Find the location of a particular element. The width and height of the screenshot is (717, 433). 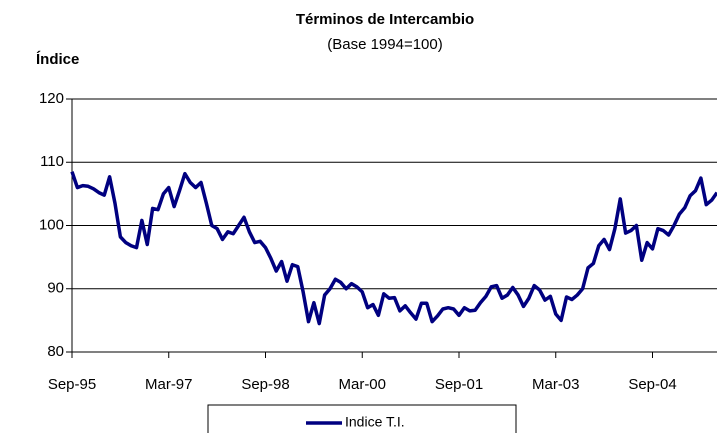

x-tick-label: Sep-04 is located at coordinates (652, 384).